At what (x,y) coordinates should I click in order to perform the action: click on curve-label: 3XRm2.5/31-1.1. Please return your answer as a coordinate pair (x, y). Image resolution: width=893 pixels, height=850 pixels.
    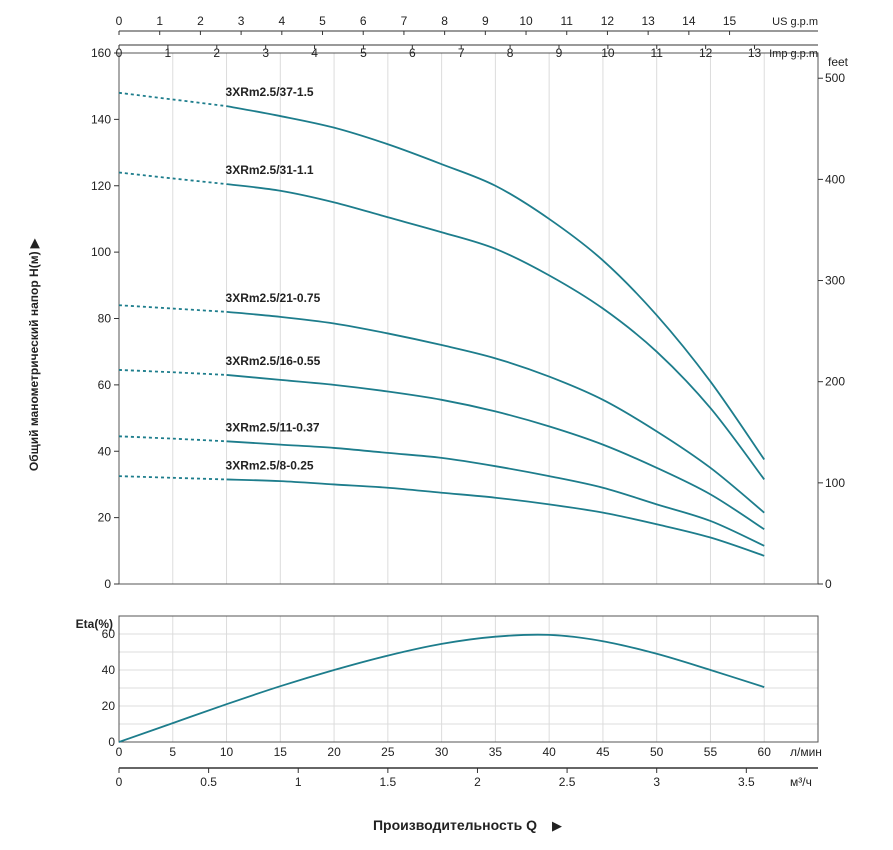
    Looking at the image, I should click on (270, 170).